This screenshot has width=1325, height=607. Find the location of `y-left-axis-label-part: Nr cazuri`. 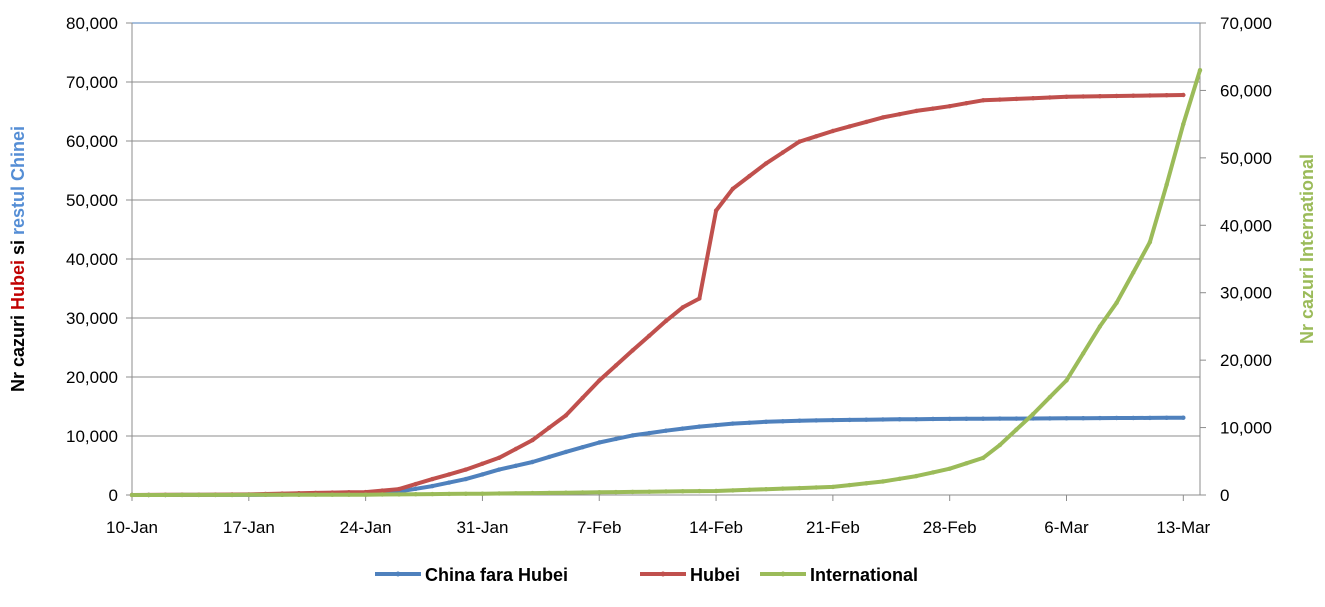

y-left-axis-label-part: Nr cazuri is located at coordinates (18, 351).